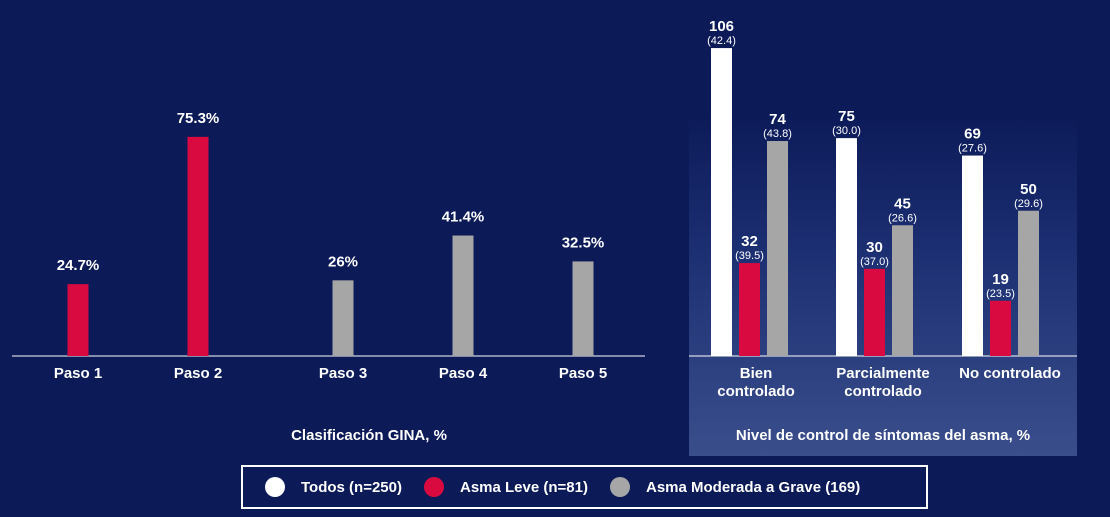  Describe the element at coordinates (874, 262) in the screenshot. I see `control-percent-label: (37.0)` at that location.